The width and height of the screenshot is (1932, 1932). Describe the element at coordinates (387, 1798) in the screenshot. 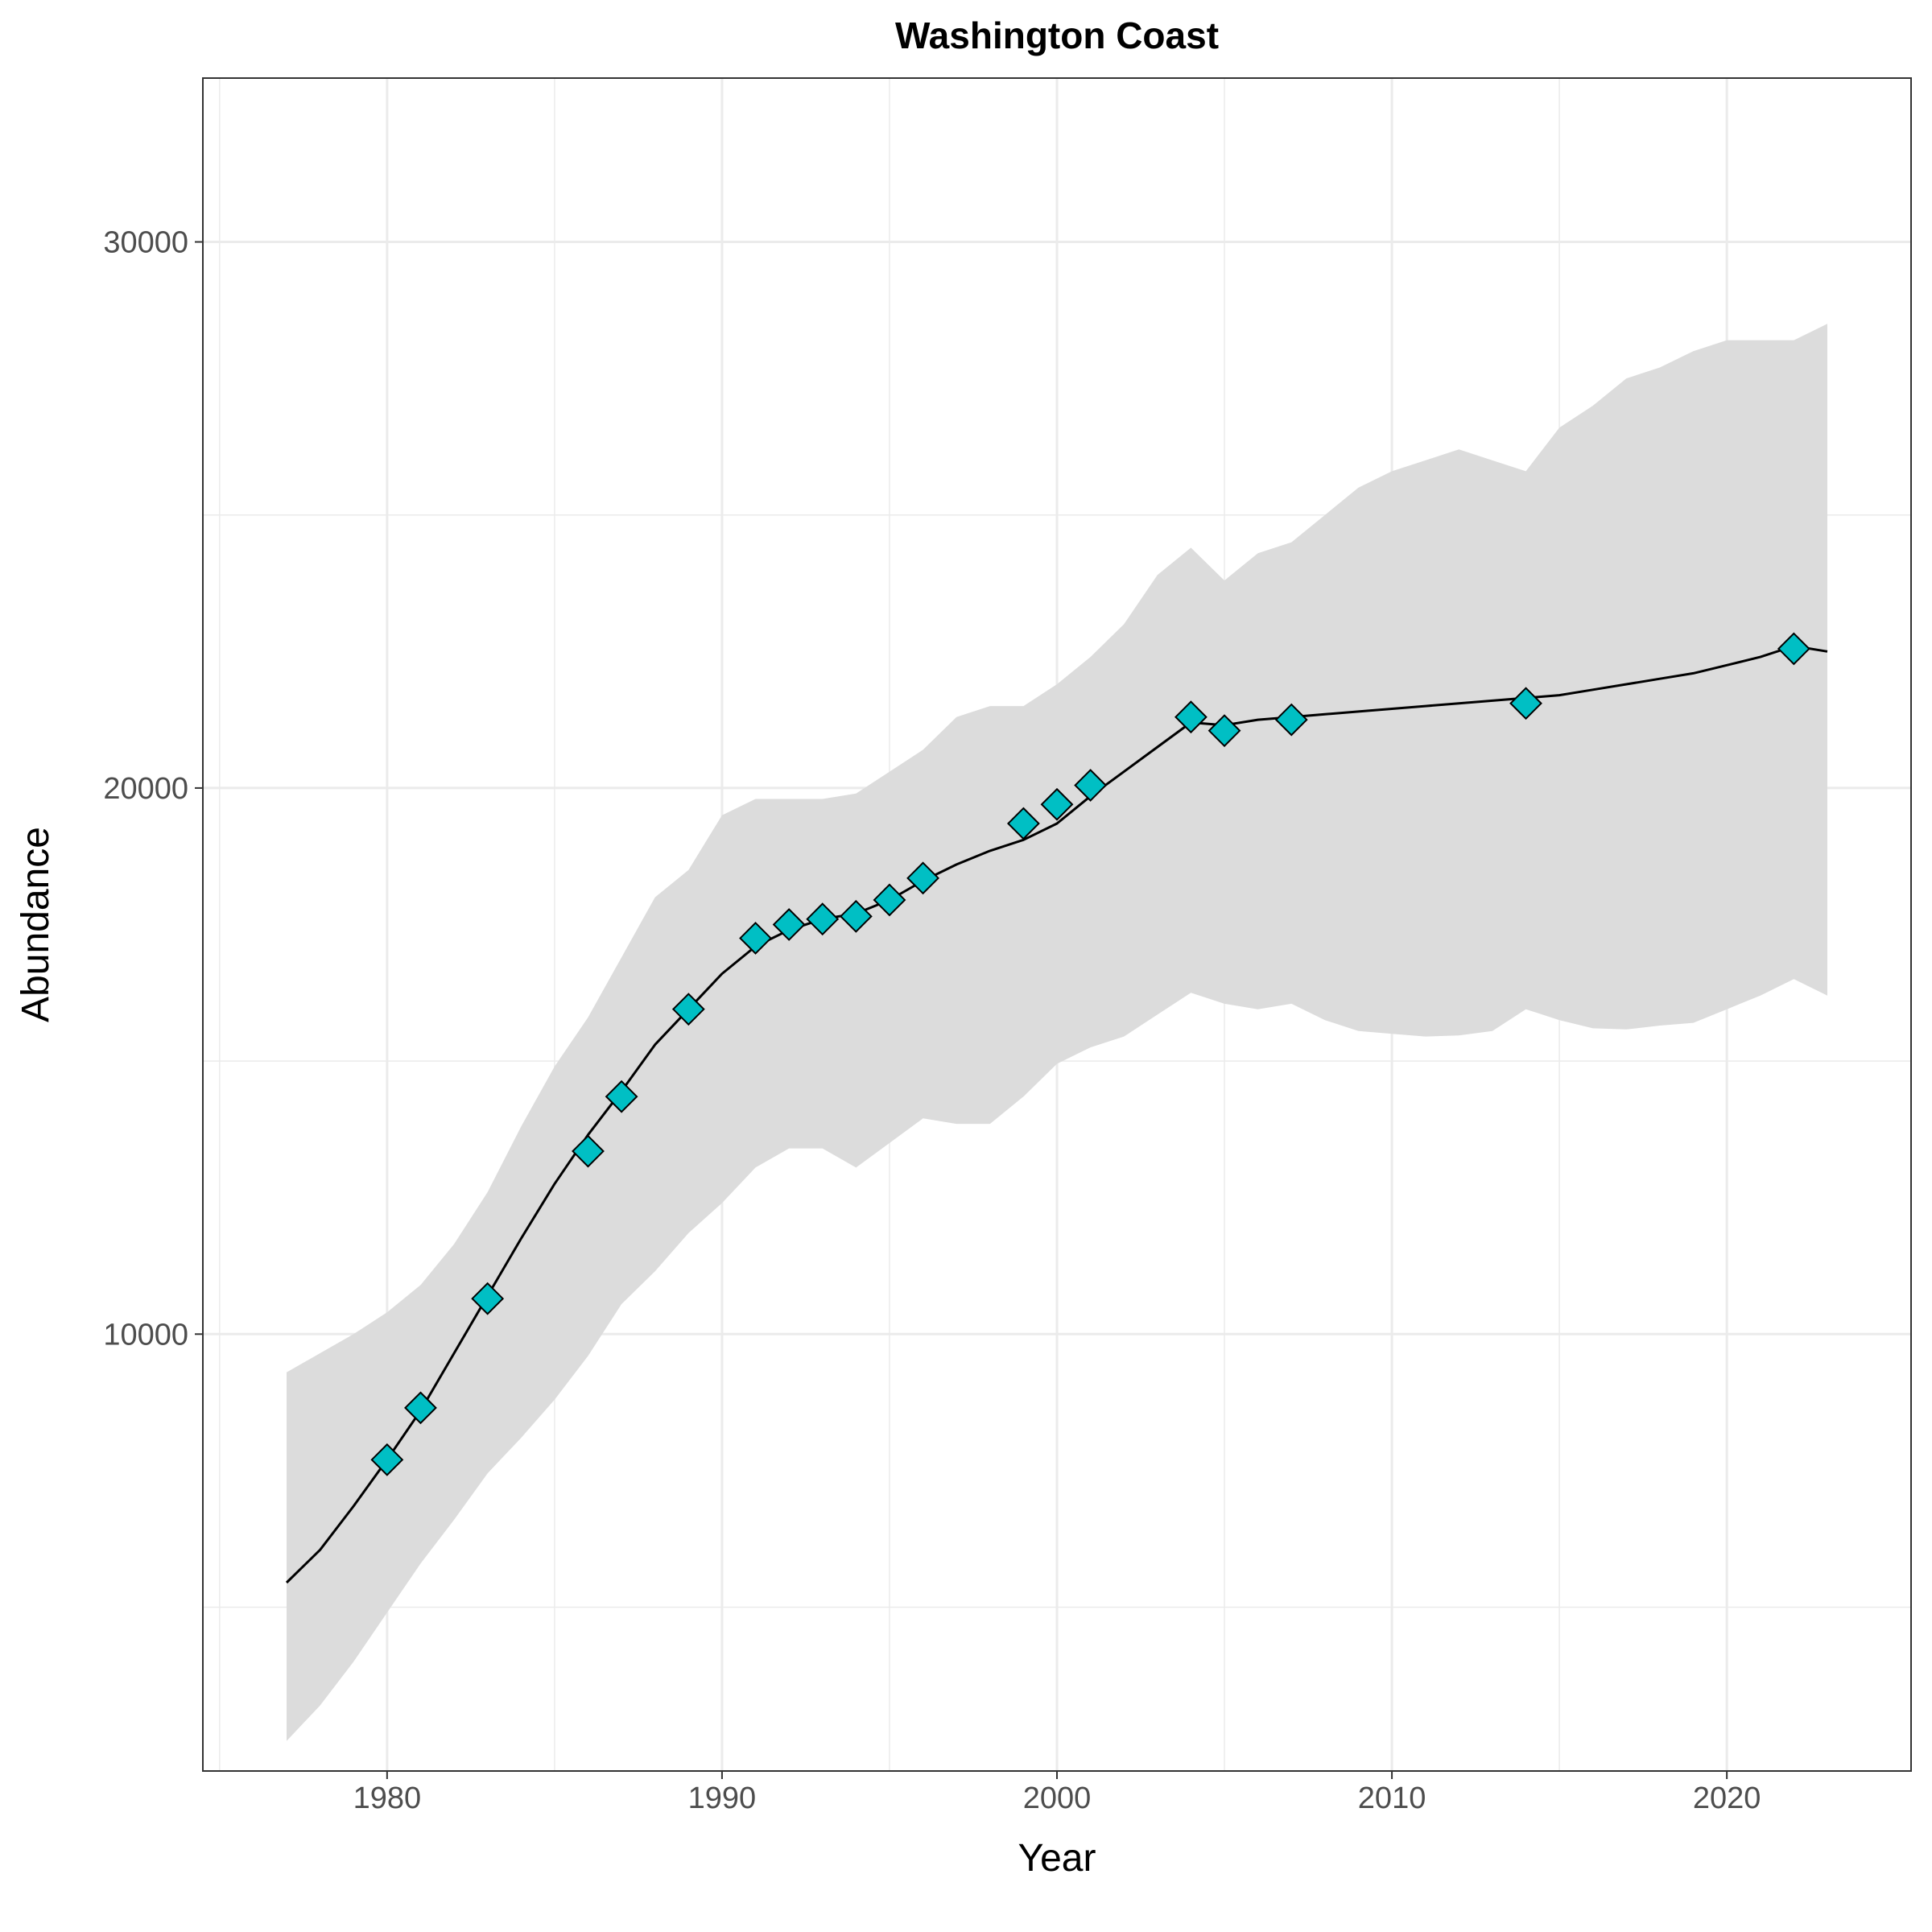

I see `x-tick-label: 1980` at that location.